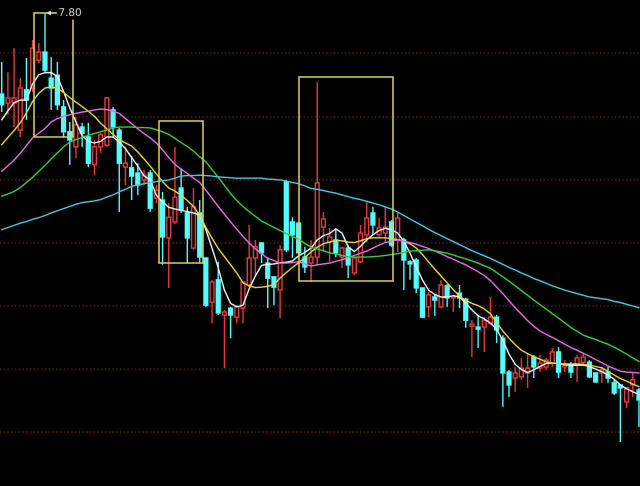 The width and height of the screenshot is (640, 486). Describe the element at coordinates (70, 12) in the screenshot. I see `annotation: 7.80` at that location.